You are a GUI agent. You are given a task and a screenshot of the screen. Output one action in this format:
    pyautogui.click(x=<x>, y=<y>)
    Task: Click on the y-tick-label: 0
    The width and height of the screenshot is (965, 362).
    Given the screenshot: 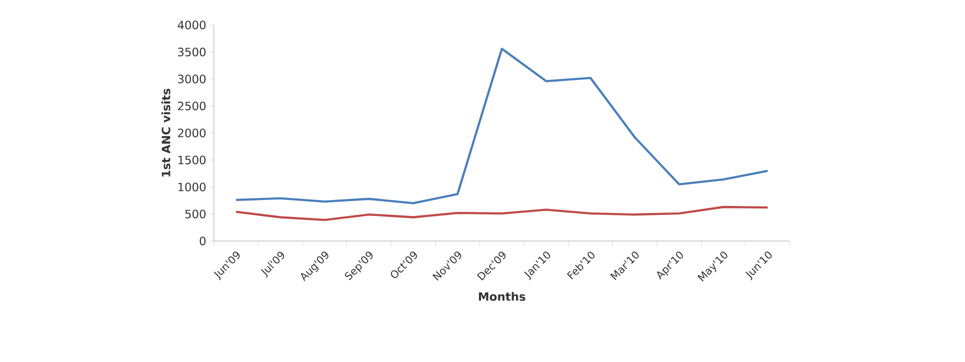 What is the action you would take?
    pyautogui.click(x=203, y=241)
    